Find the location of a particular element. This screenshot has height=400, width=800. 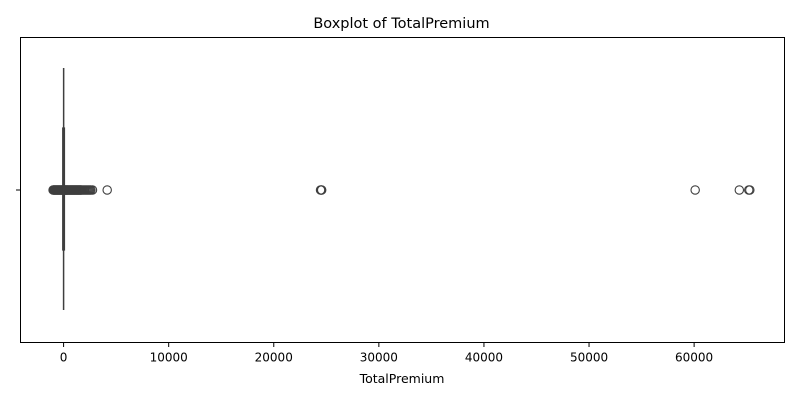

outliers-layer is located at coordinates (401, 190).